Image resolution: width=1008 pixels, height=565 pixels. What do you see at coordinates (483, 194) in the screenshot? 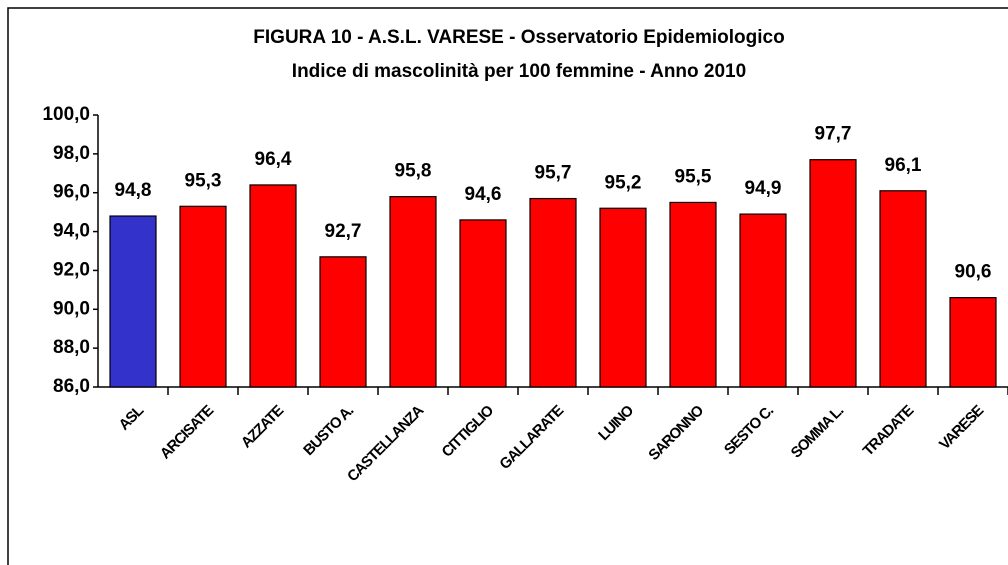
I see `value-label: 94,6` at bounding box center [483, 194].